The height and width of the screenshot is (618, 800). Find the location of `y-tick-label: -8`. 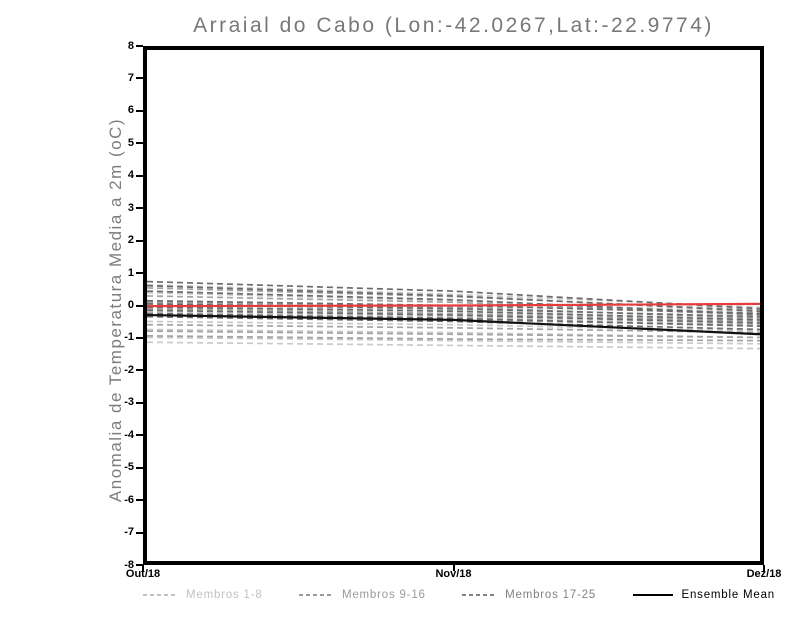

y-tick-label: -8 is located at coordinates (129, 564).